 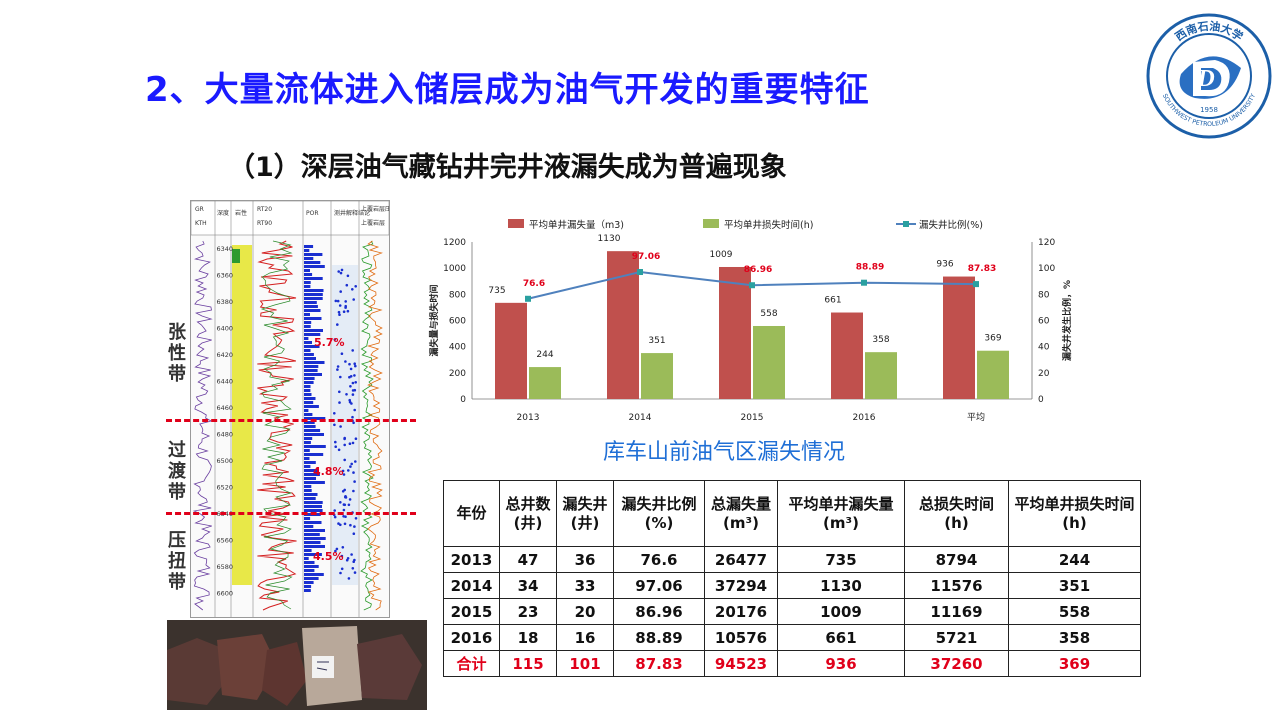 I want to click on legend-swatch, so click(x=516, y=223).